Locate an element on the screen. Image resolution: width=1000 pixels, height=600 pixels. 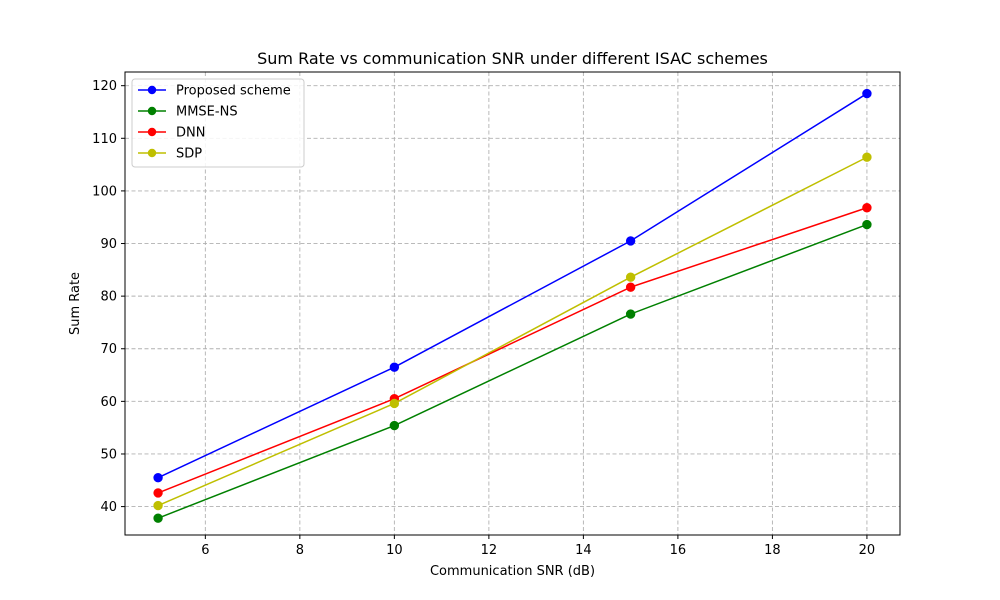
legend-label: MMSE-NS is located at coordinates (207, 112).